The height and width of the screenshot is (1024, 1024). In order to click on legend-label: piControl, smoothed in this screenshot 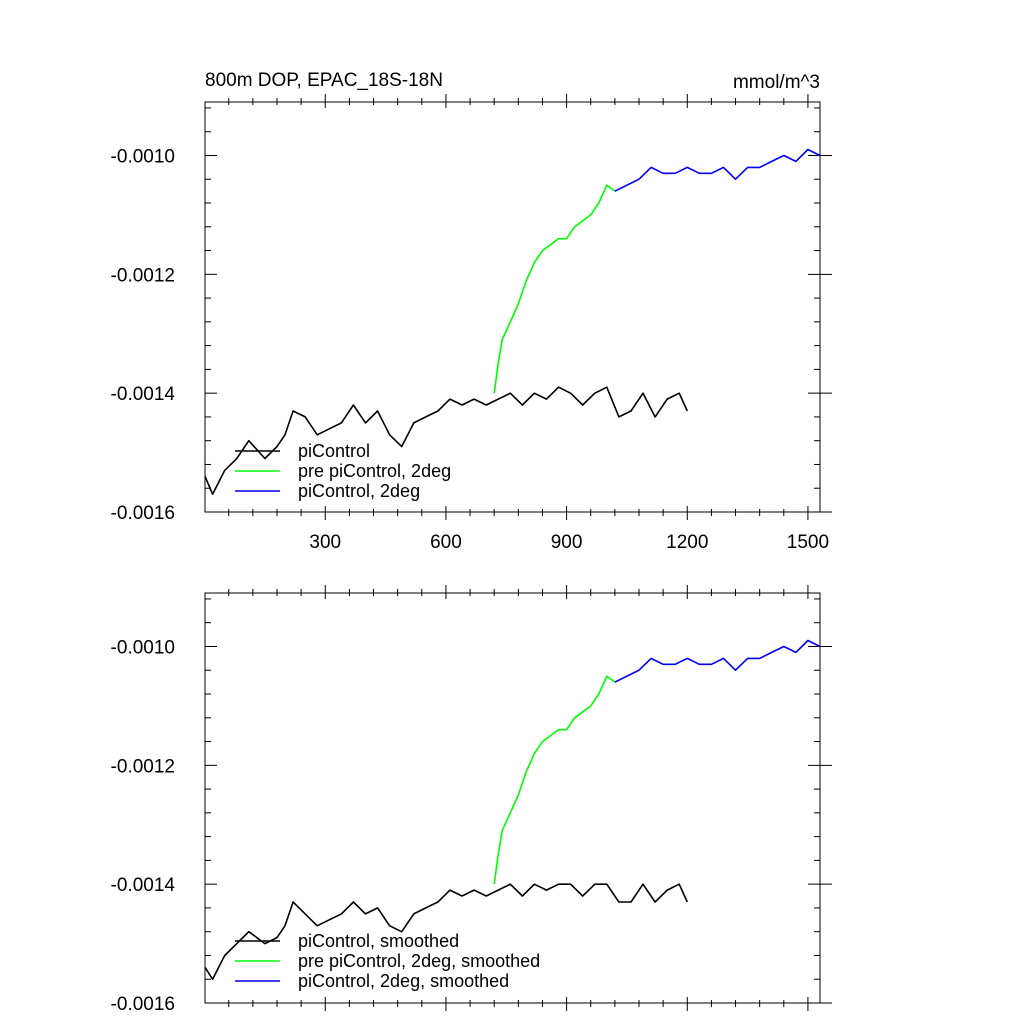, I will do `click(378, 941)`.